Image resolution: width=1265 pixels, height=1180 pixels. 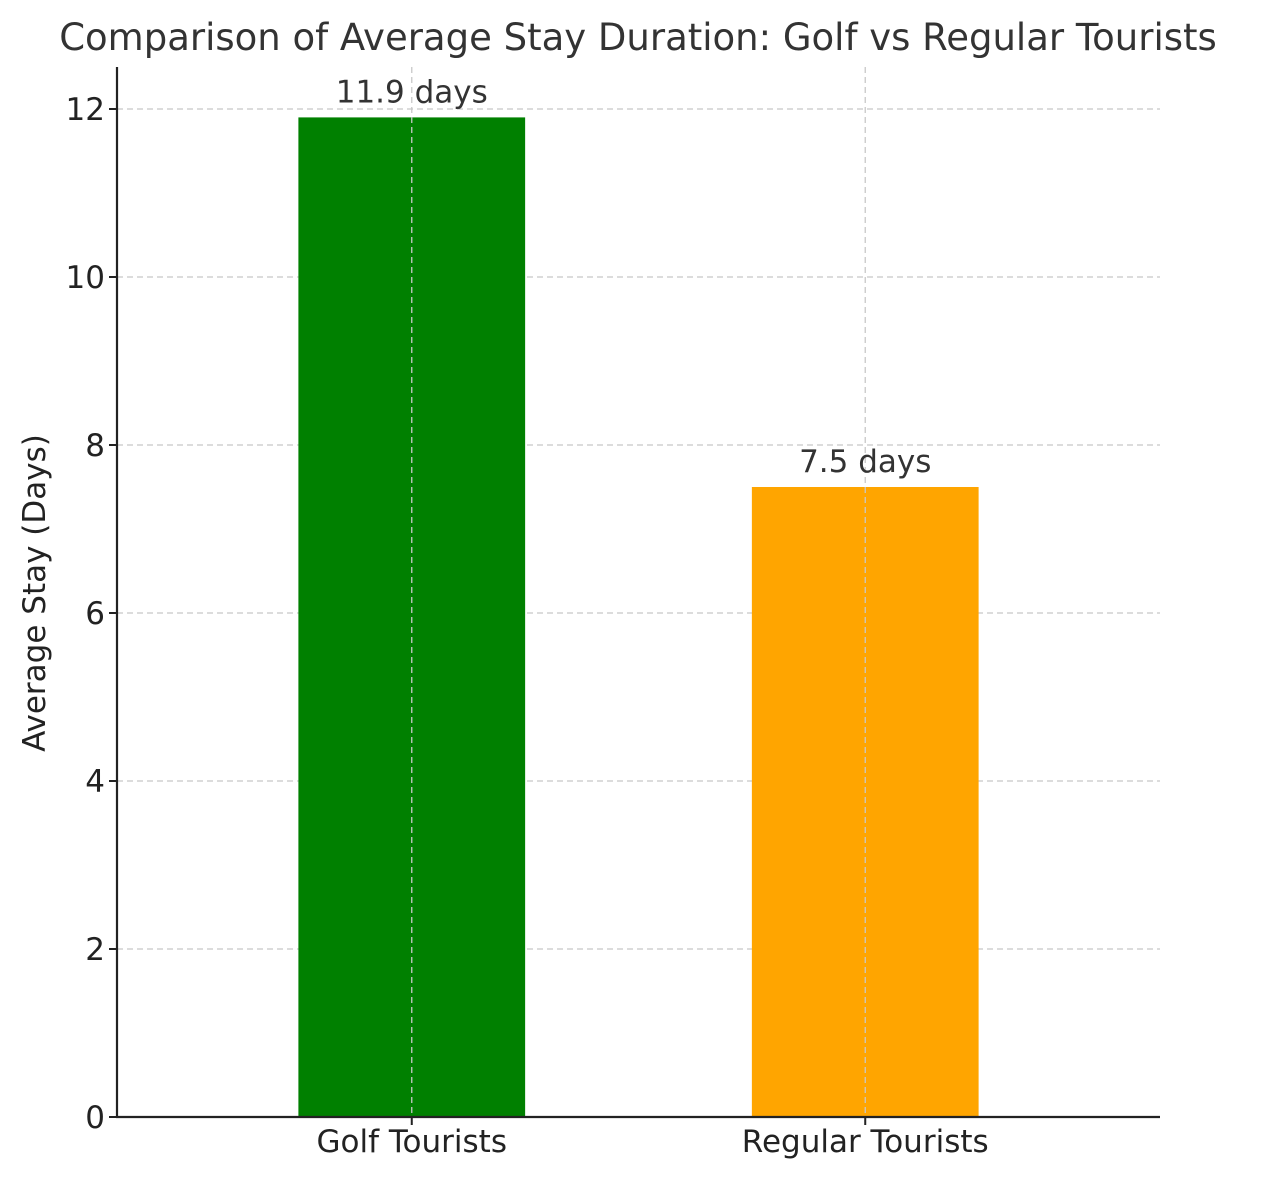 What do you see at coordinates (85, 110) in the screenshot?
I see `y-tick-label: 12` at bounding box center [85, 110].